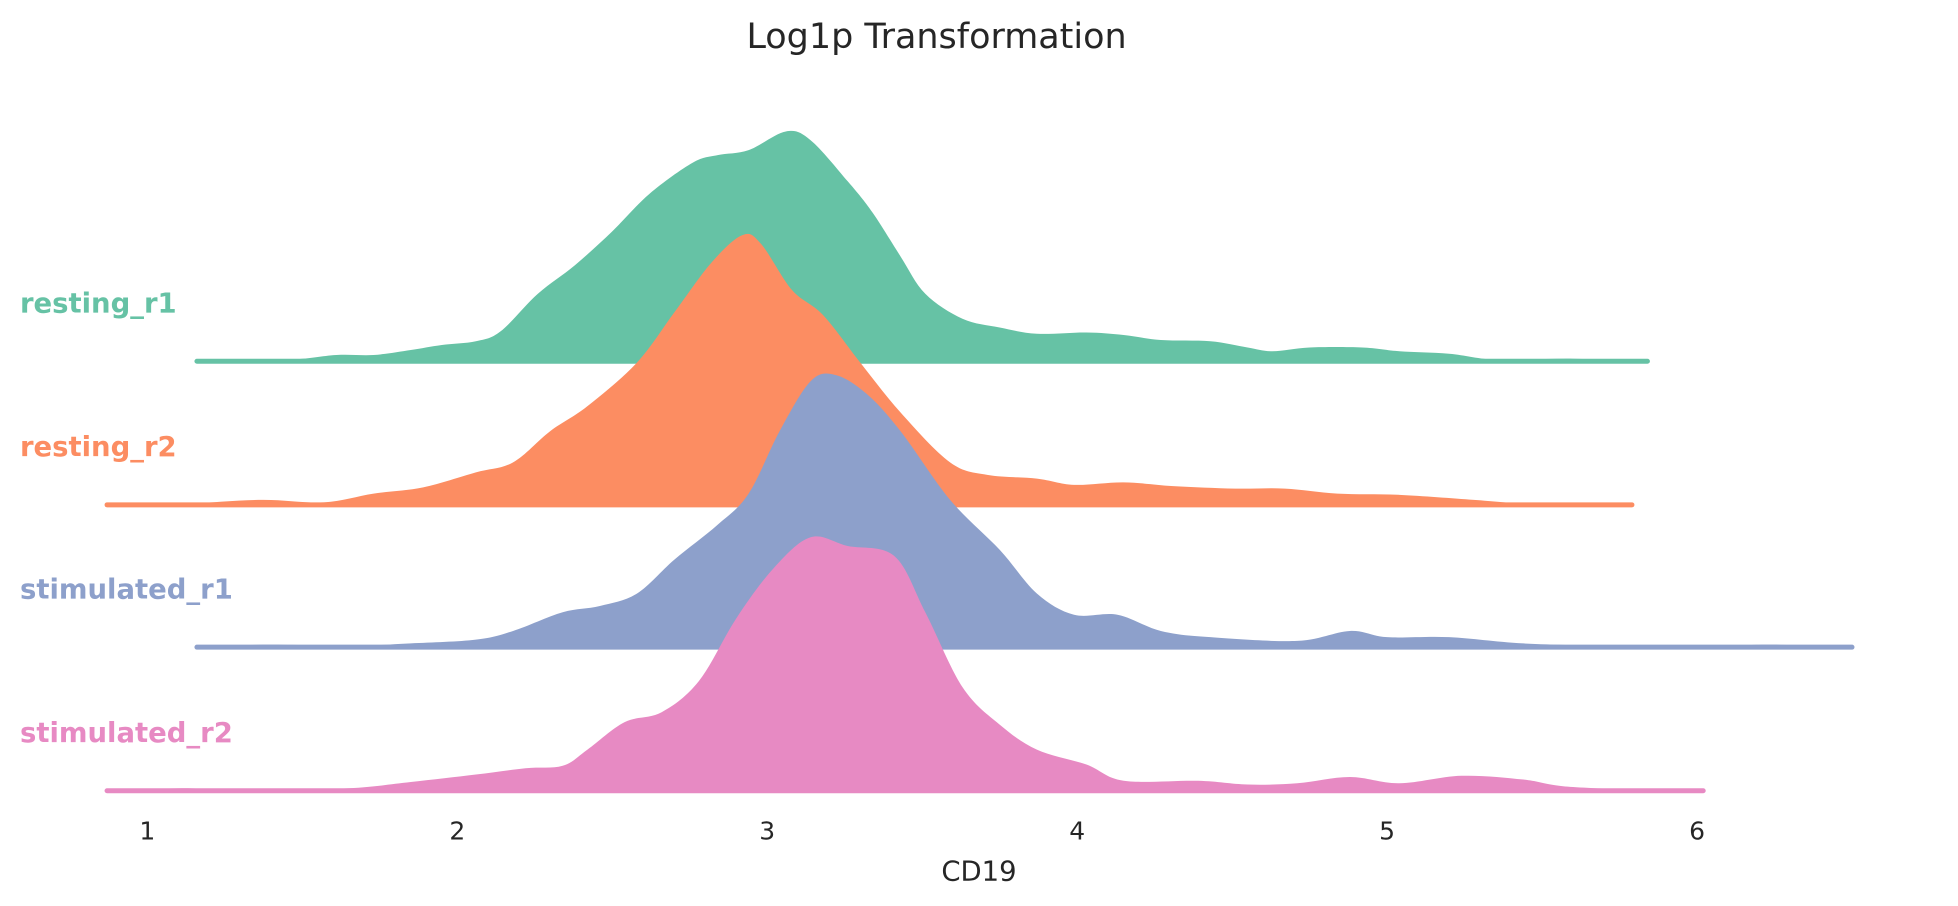  I want to click on x-tick-label: 5, so click(1387, 830).